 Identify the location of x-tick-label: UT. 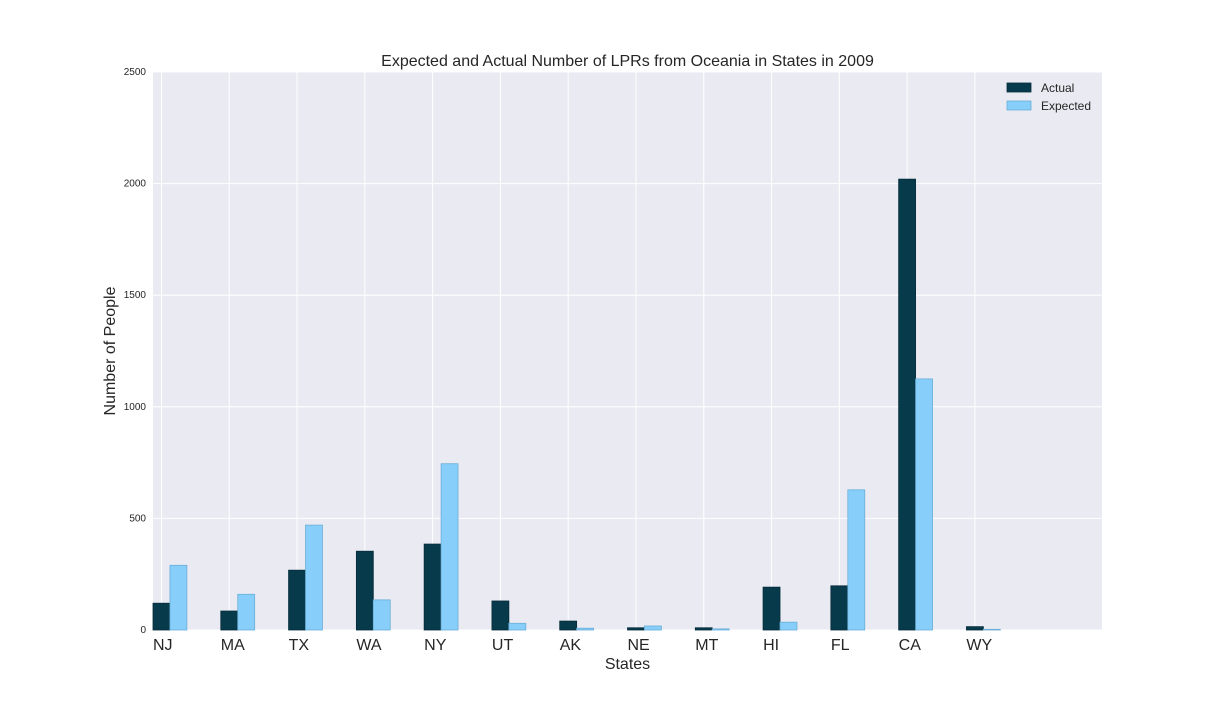
(503, 645).